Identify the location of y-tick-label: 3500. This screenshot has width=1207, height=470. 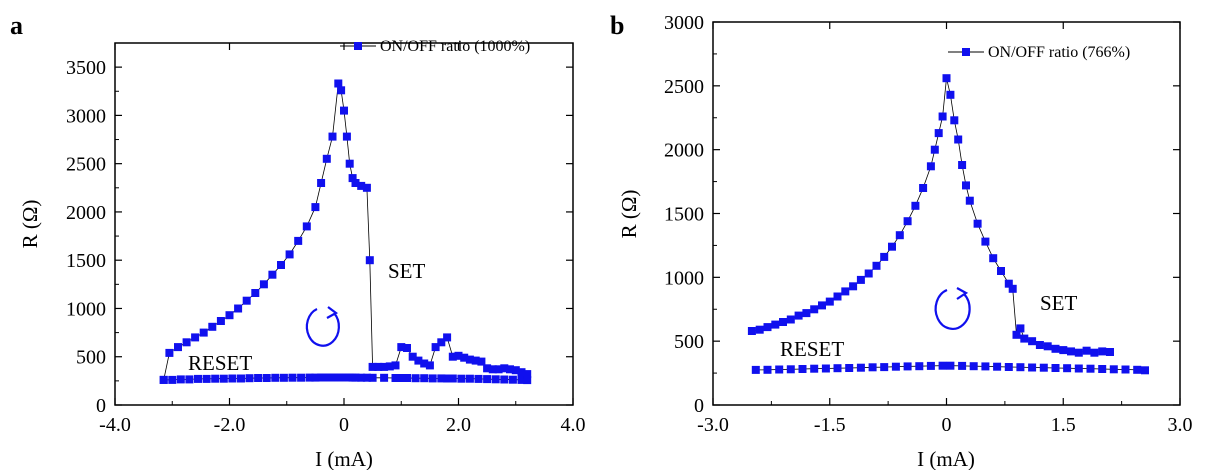
(86, 68).